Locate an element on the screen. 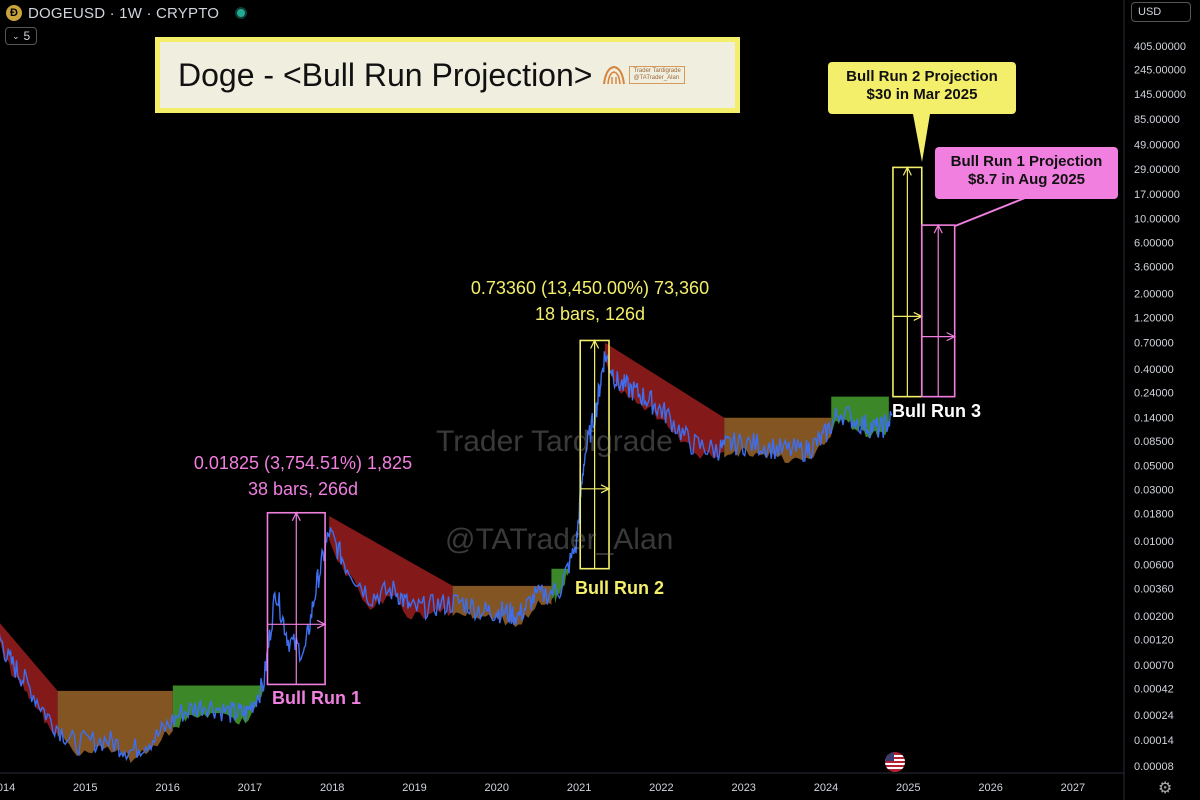 This screenshot has height=800, width=1200. y-tick-label: 0.24000 is located at coordinates (1154, 394).